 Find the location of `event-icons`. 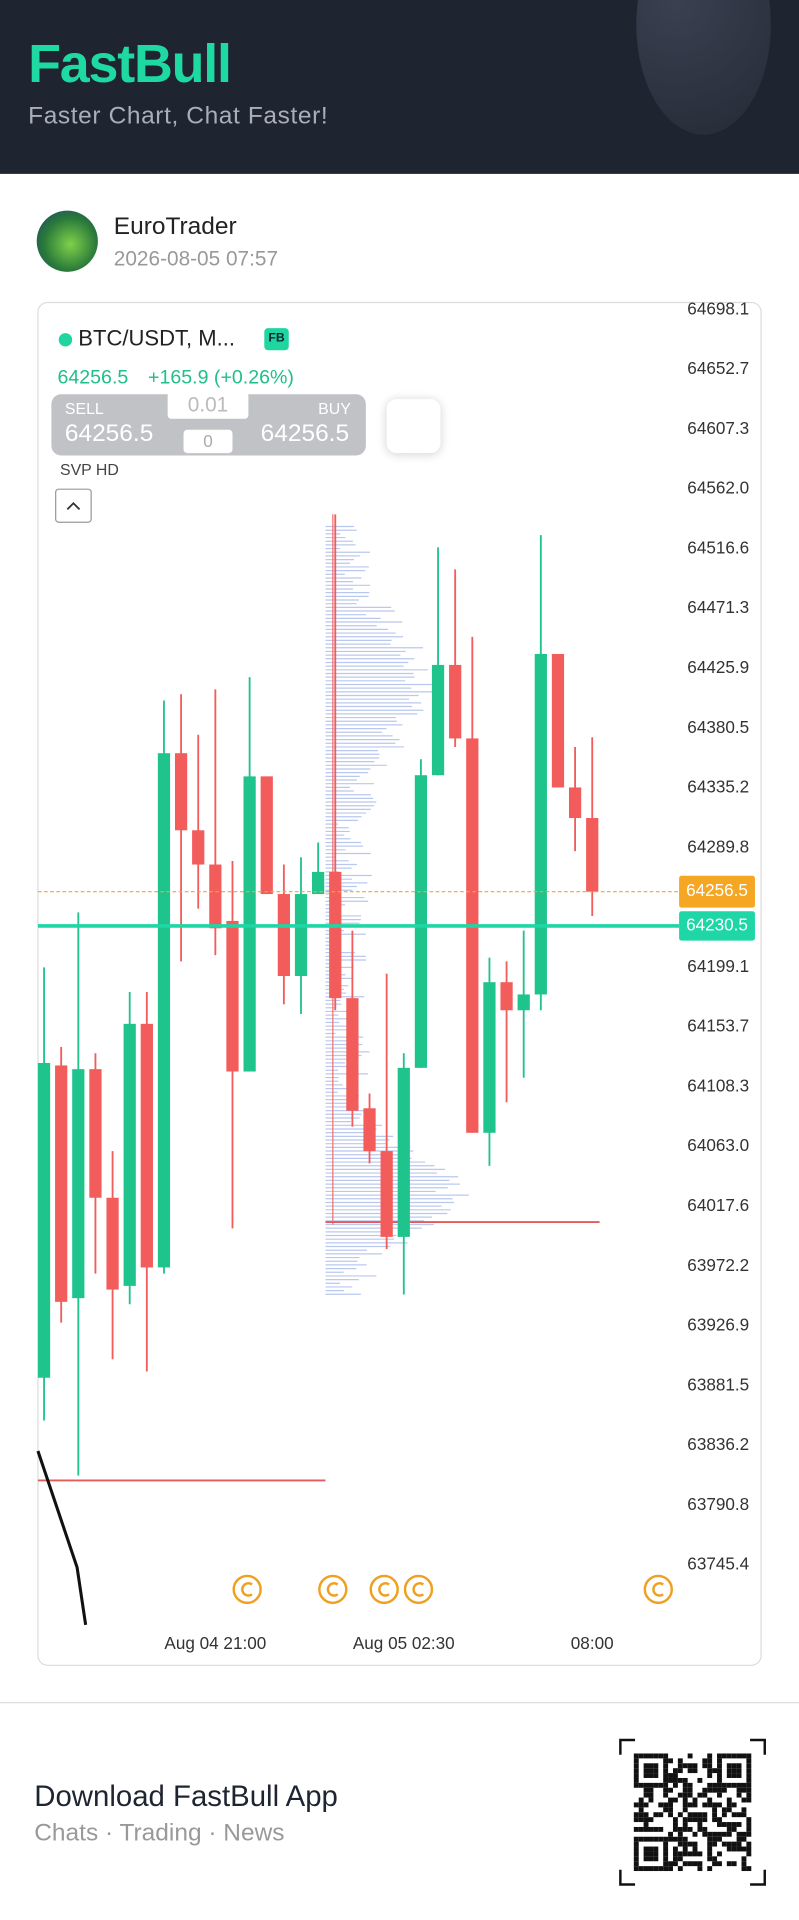

event-icons is located at coordinates (452, 1589).